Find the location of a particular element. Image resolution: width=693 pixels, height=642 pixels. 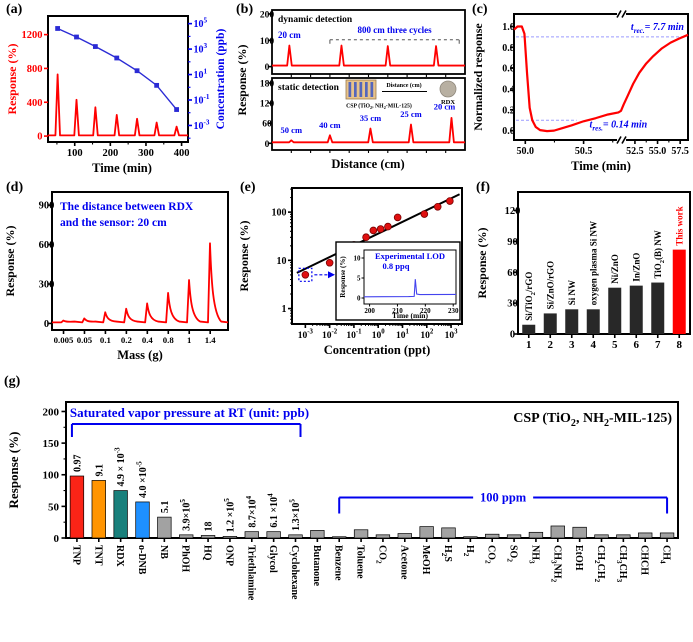

c-x-tick: 50.5 is located at coordinates (584, 151).